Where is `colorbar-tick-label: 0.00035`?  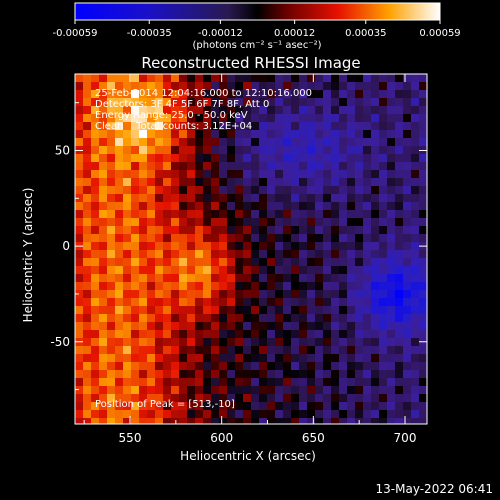 colorbar-tick-label: 0.00035 is located at coordinates (365, 33).